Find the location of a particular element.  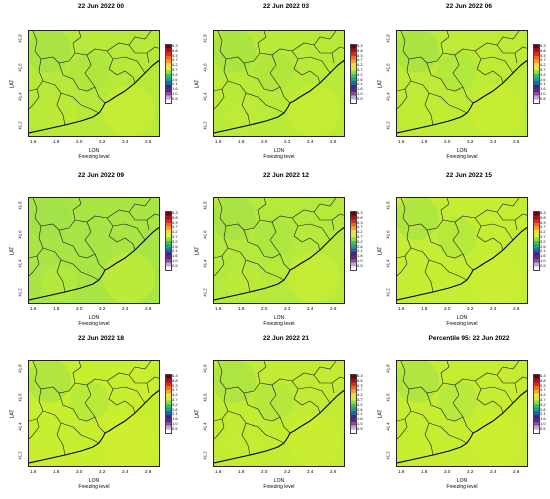

colorbar-tick-label: 2.1 is located at coordinates (175, 251).